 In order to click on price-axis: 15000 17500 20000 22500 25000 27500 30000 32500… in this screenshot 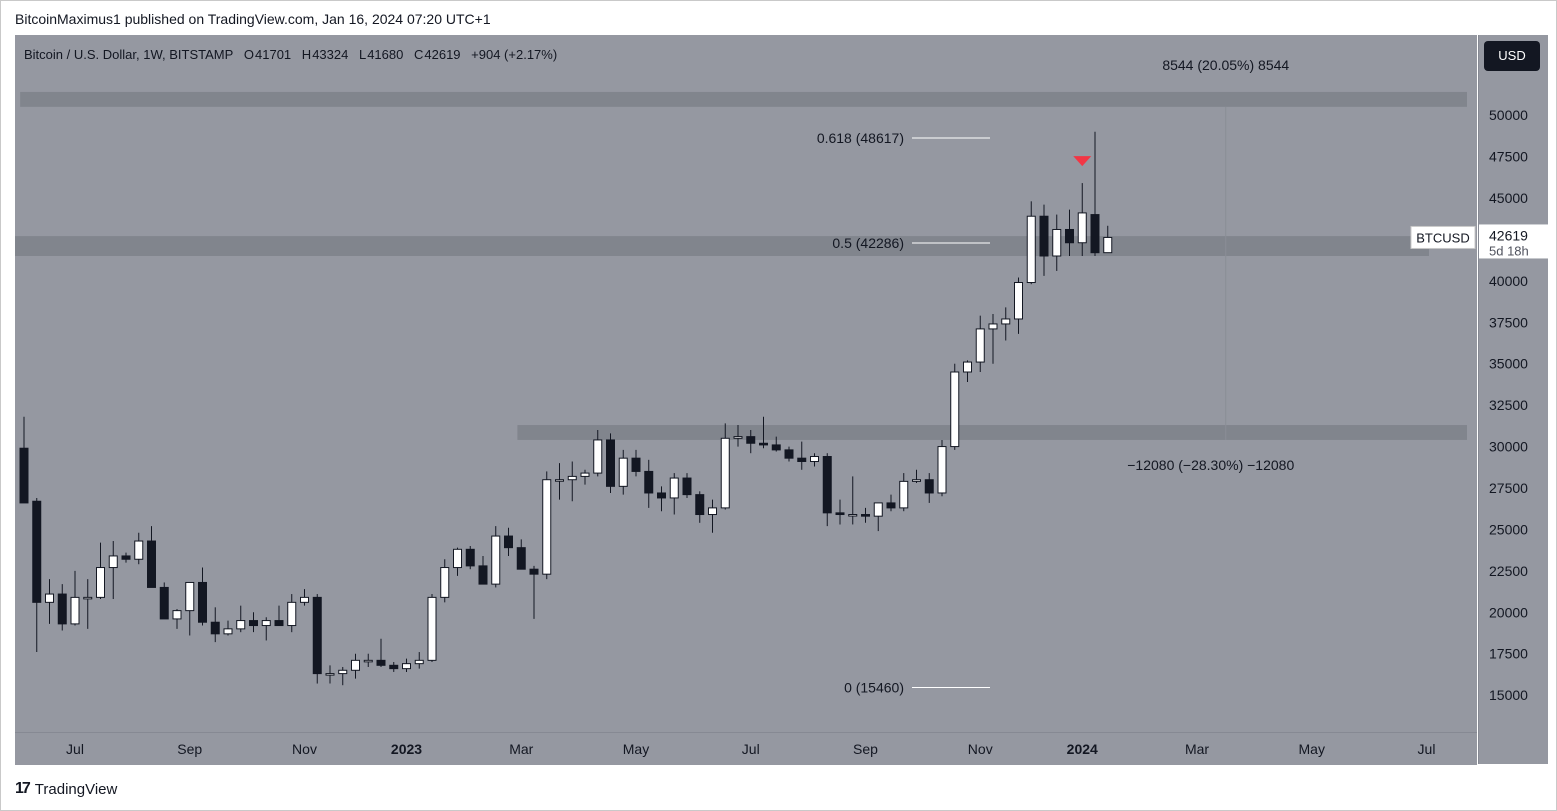, I will do `click(1513, 399)`.